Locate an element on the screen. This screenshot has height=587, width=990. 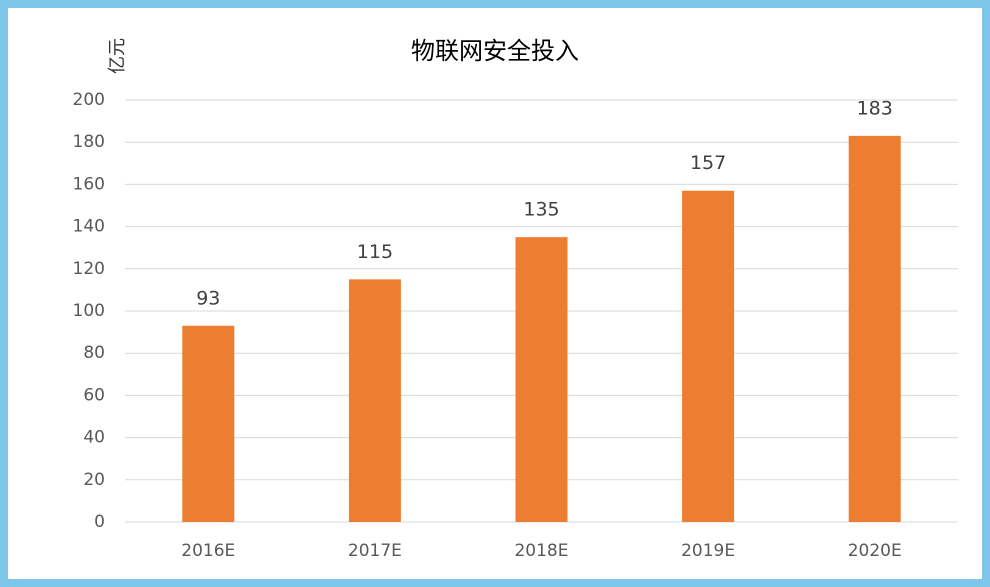
y-tick-label: 20 is located at coordinates (94, 480).